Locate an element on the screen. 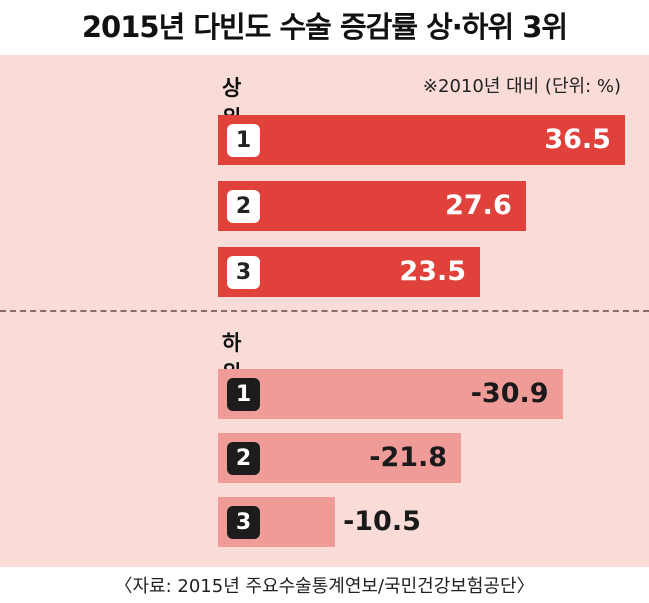 This screenshot has width=649, height=603. value-label: 36.5 is located at coordinates (577, 139).